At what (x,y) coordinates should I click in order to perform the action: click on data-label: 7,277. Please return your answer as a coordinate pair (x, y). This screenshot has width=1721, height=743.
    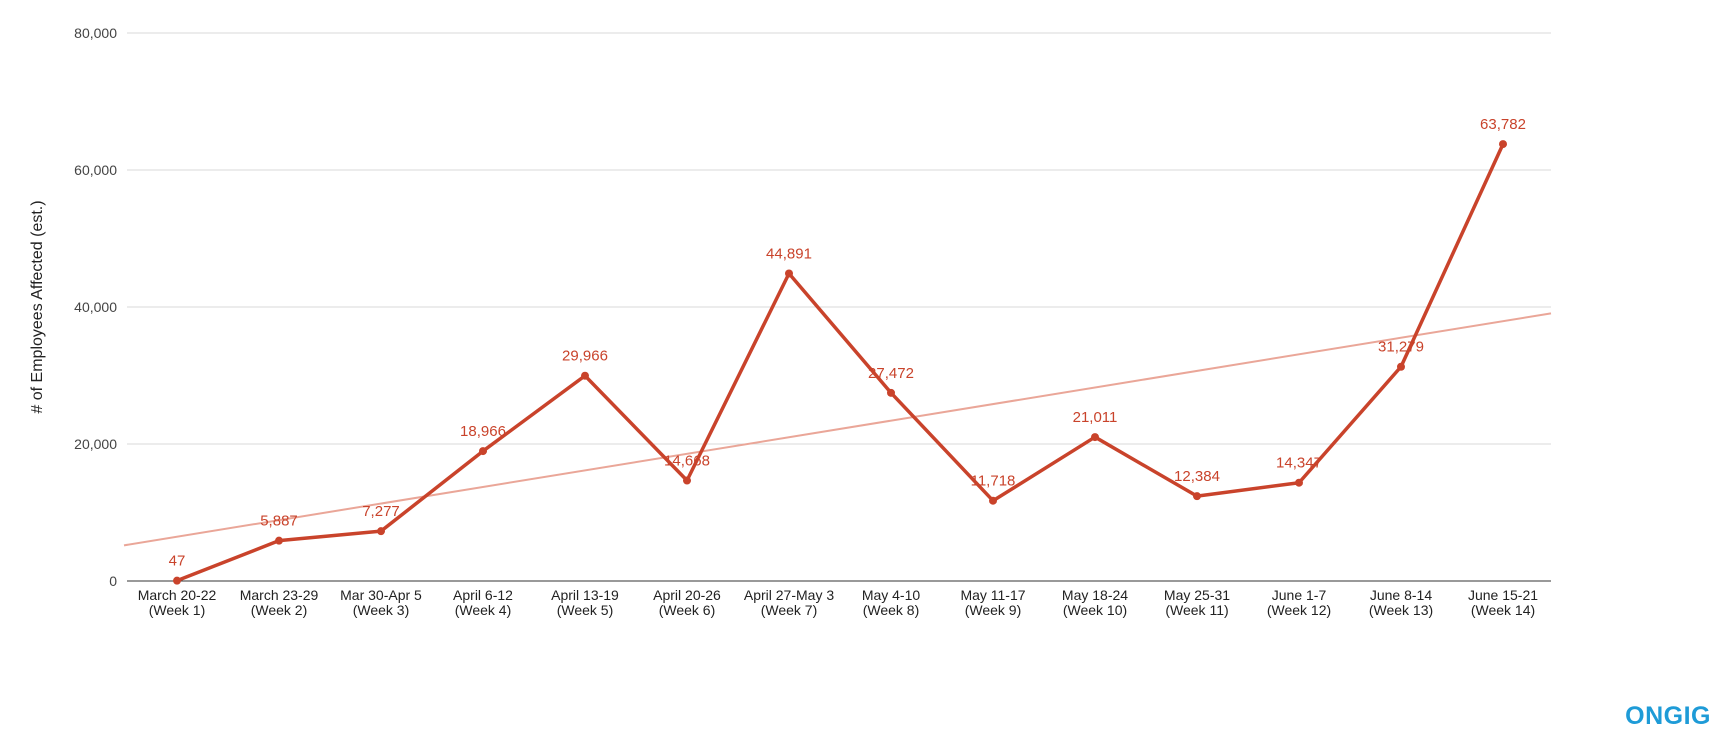
    Looking at the image, I should click on (381, 511).